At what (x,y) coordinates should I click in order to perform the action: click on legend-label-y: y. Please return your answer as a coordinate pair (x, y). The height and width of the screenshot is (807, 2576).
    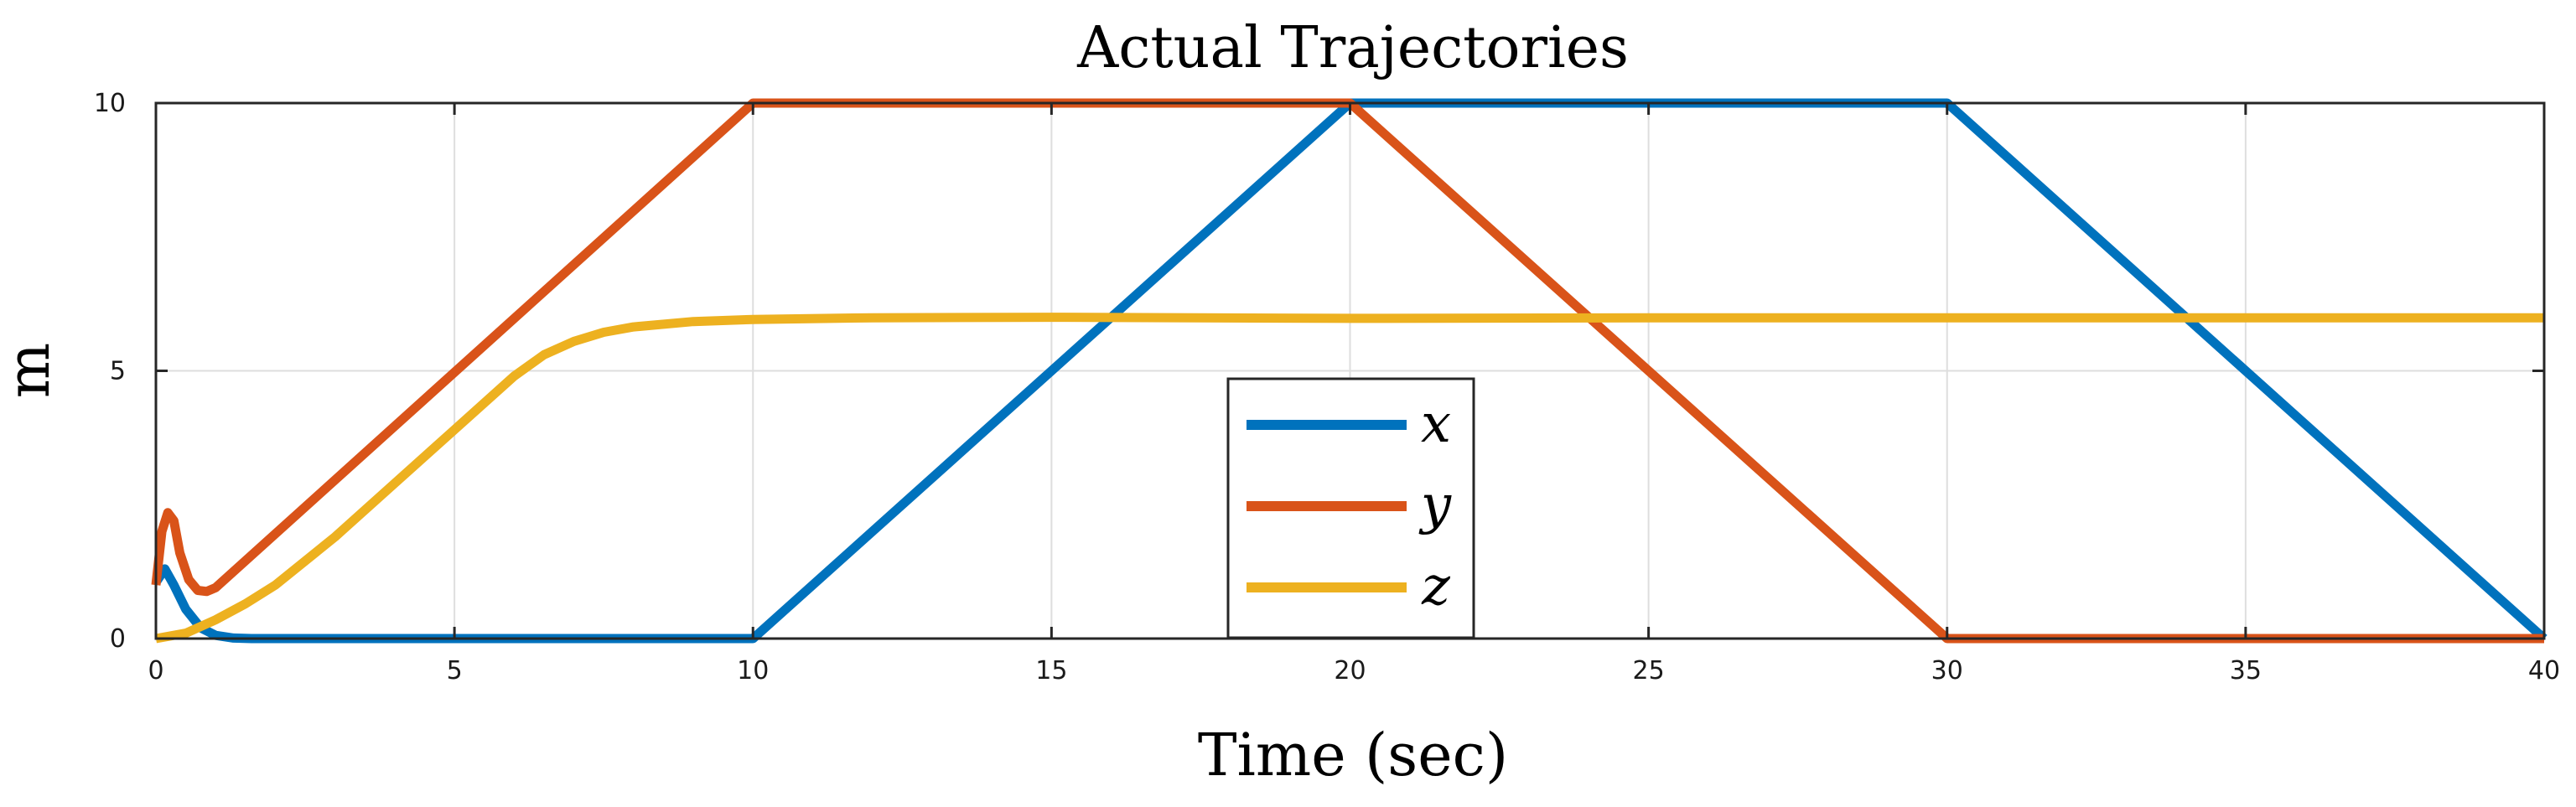
    Looking at the image, I should click on (1435, 505).